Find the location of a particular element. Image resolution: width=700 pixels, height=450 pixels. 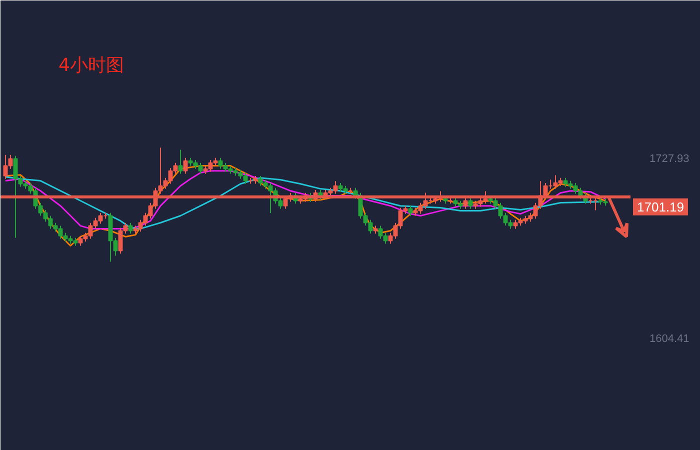

y-tick-label: 1604.41 is located at coordinates (670, 338).